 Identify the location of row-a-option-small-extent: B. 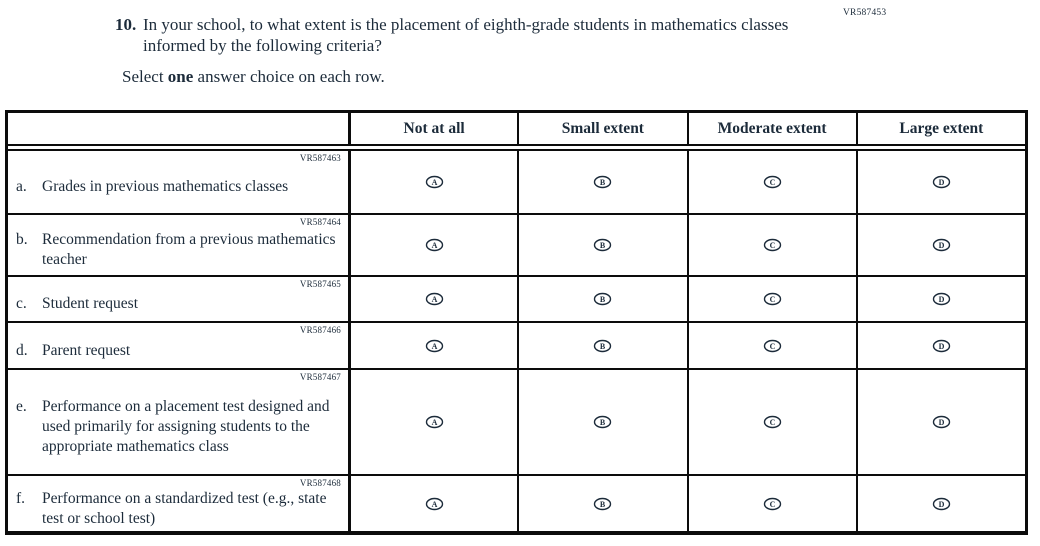
(601, 182).